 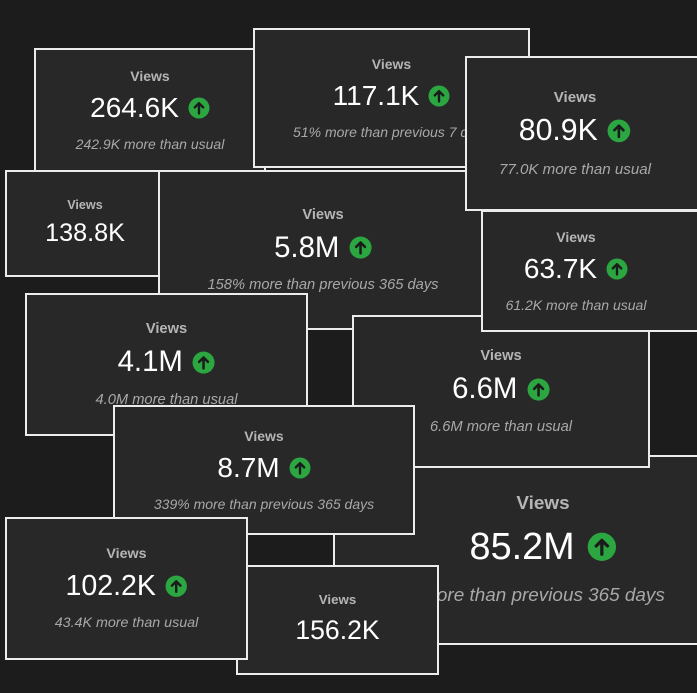 I want to click on stat-value: 80.9K, so click(x=558, y=131).